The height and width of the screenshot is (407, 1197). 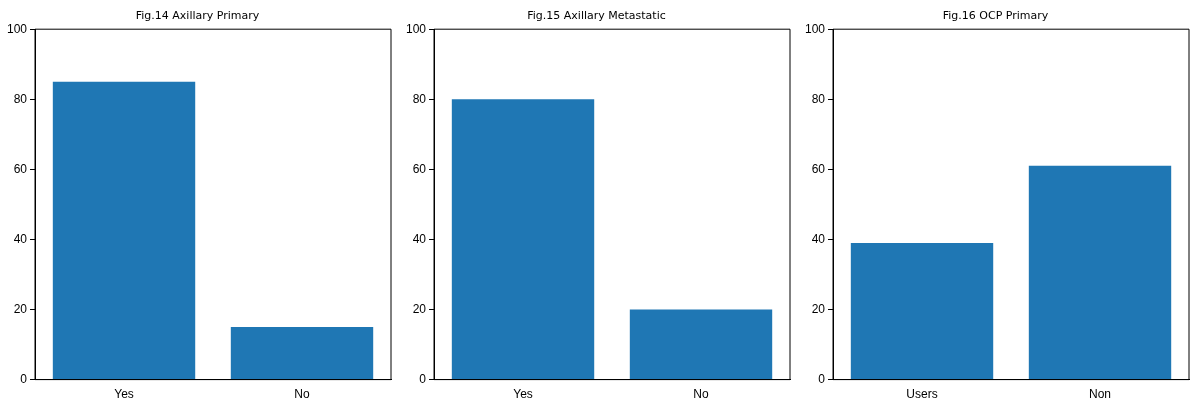 I want to click on chart-title: Fig.16 OCP Primary, so click(x=995, y=16).